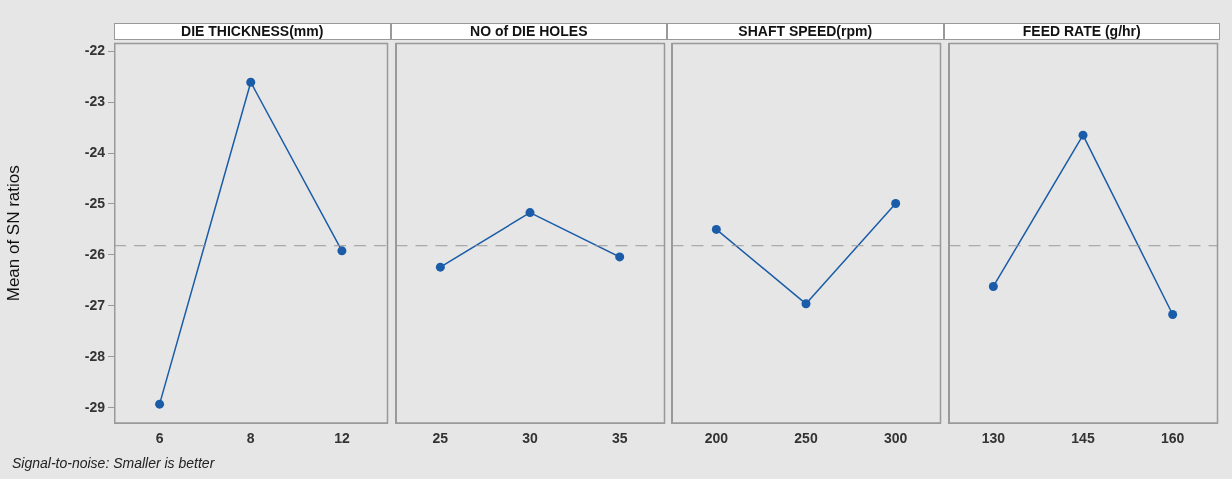 The width and height of the screenshot is (1232, 479). I want to click on x-tick-label: 200, so click(716, 438).